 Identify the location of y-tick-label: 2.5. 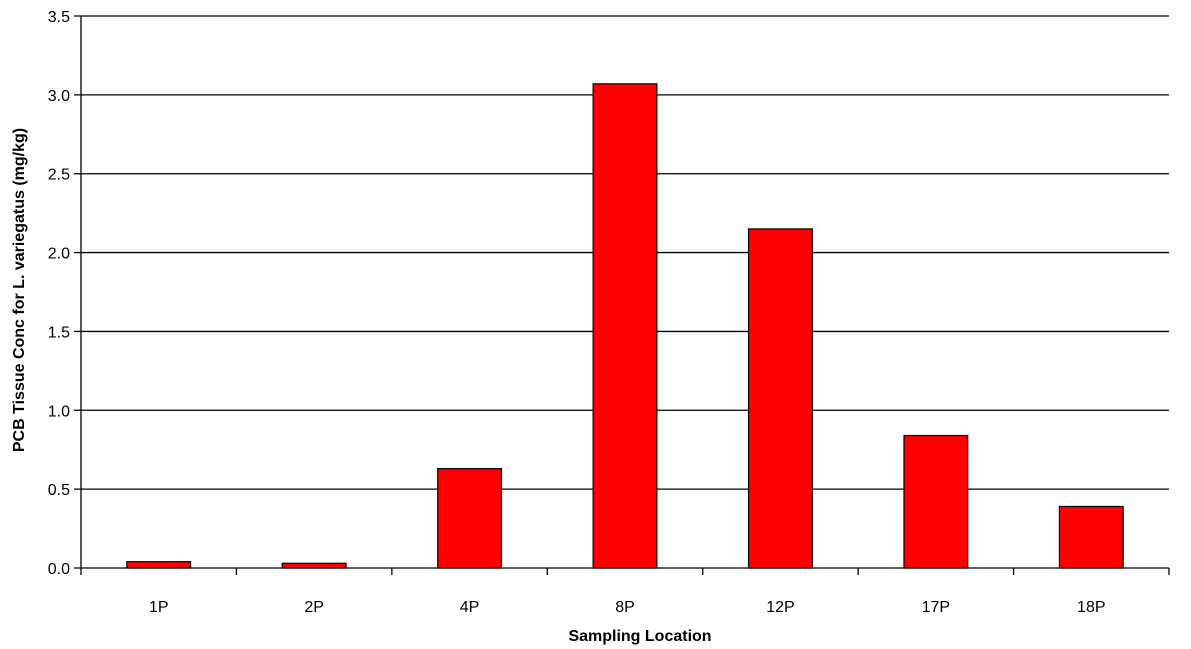
(59, 175).